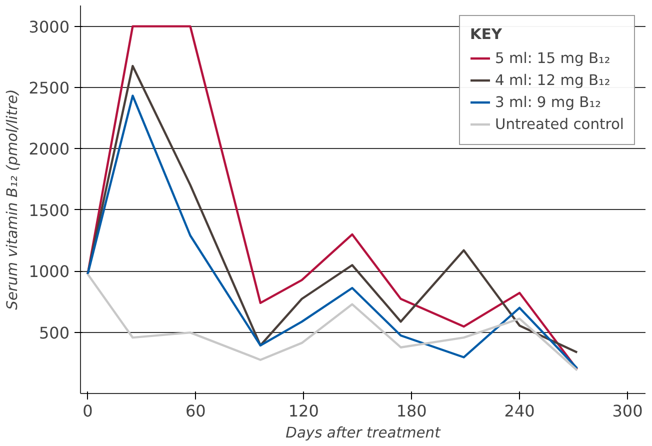 The image size is (652, 446). I want to click on y-tick-label: 3000, so click(49, 26).